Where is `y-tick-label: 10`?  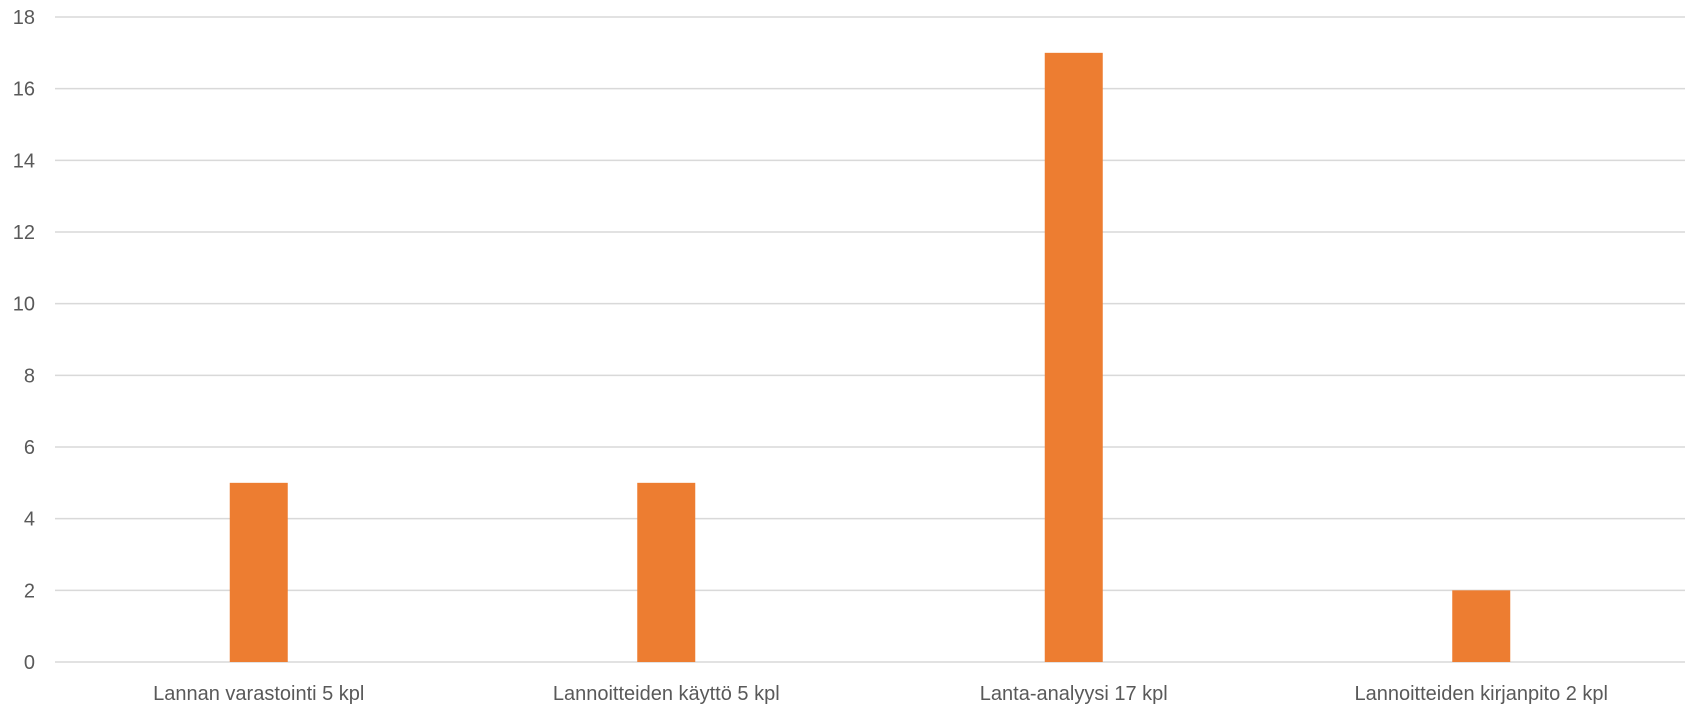 y-tick-label: 10 is located at coordinates (24, 305).